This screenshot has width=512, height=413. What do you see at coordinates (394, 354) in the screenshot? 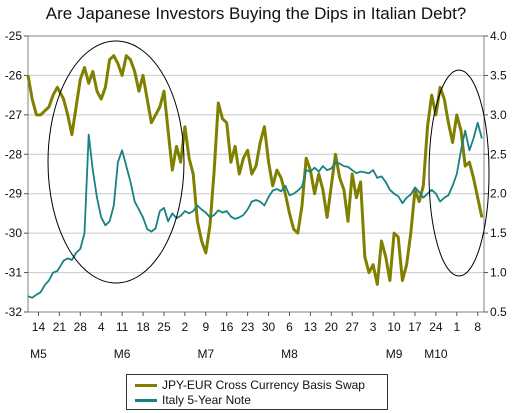
I see `month-label: M9` at bounding box center [394, 354].